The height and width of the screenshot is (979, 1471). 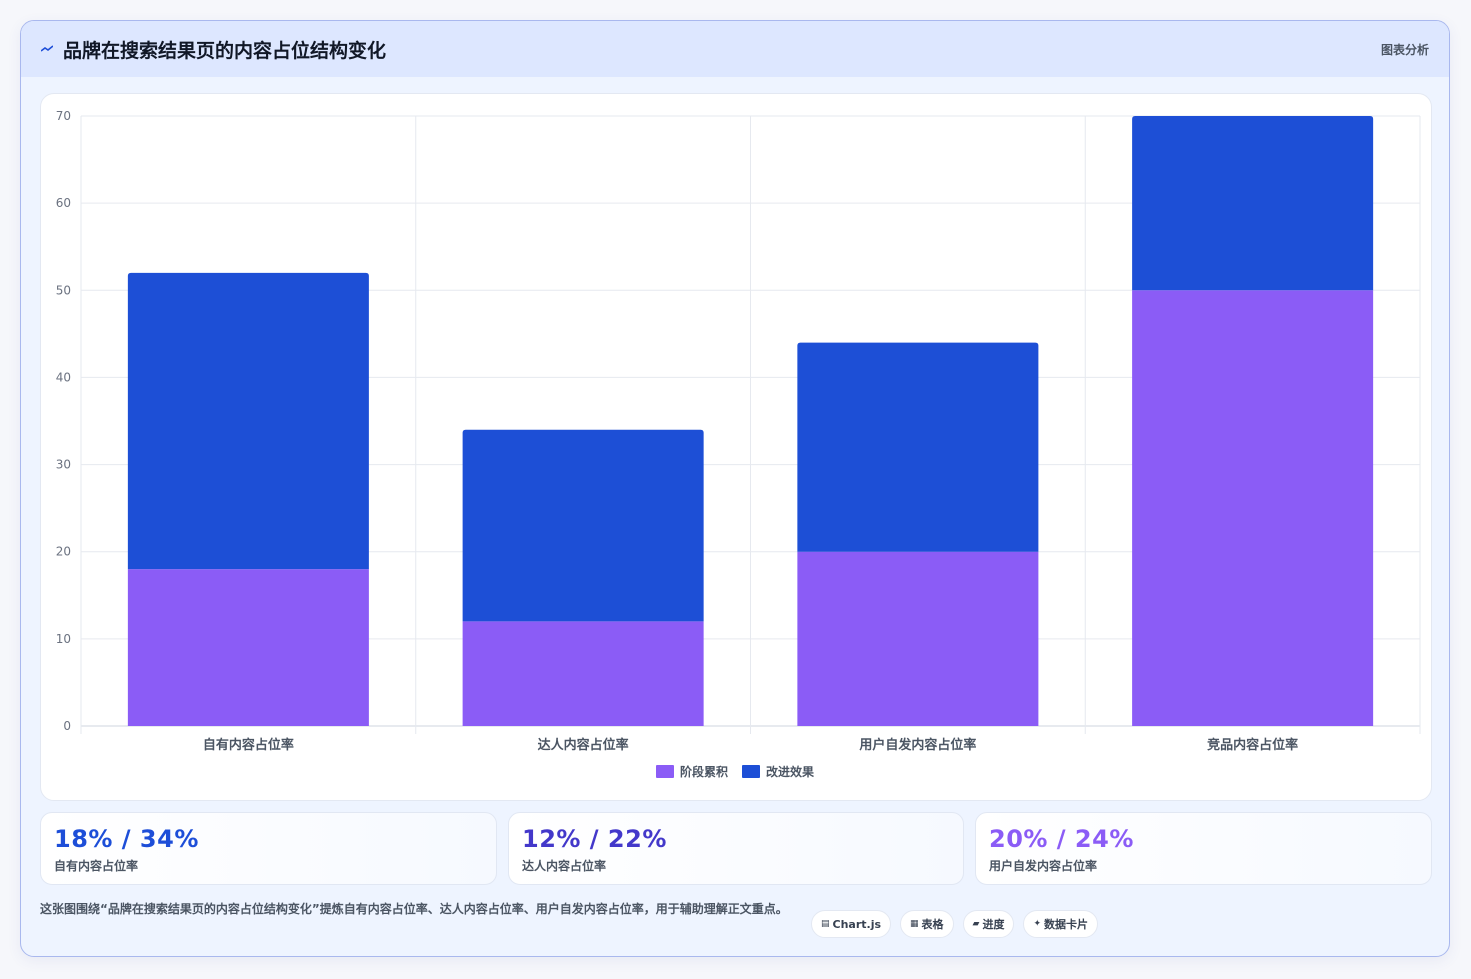 I want to click on tag-chartjs: ▤ Chart.js, so click(x=851, y=924).